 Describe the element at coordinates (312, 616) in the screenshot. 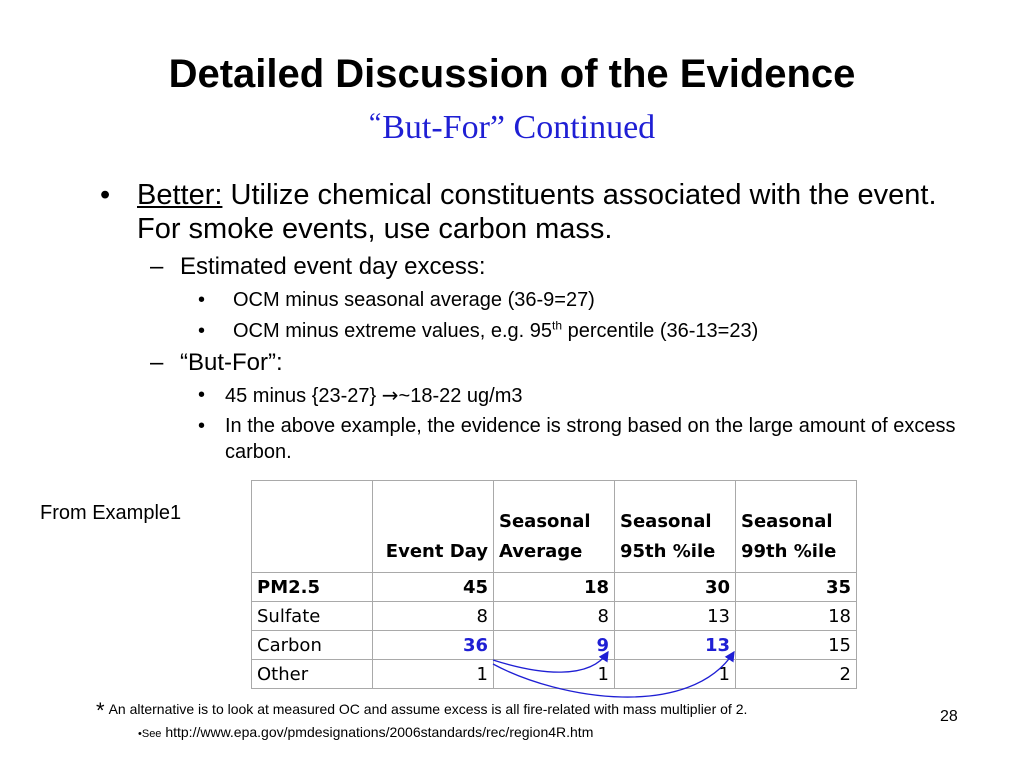

I see `row-label: Sulfate` at that location.